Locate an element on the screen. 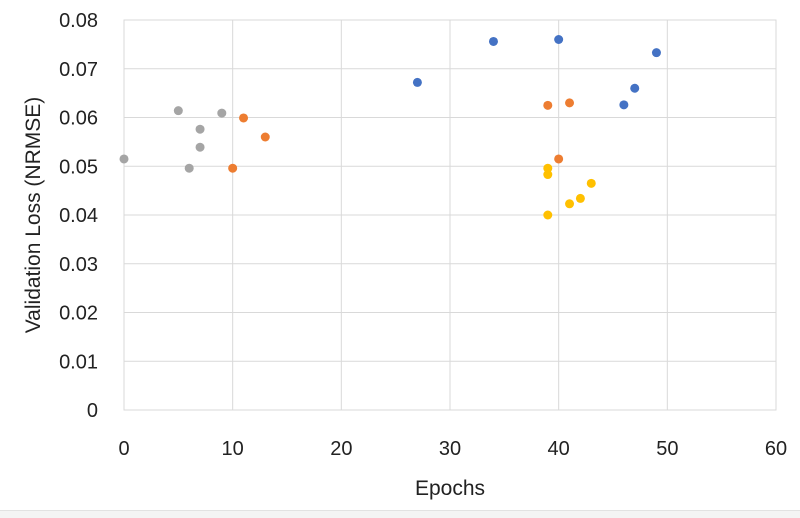  x-tick-label: 50 is located at coordinates (667, 449).